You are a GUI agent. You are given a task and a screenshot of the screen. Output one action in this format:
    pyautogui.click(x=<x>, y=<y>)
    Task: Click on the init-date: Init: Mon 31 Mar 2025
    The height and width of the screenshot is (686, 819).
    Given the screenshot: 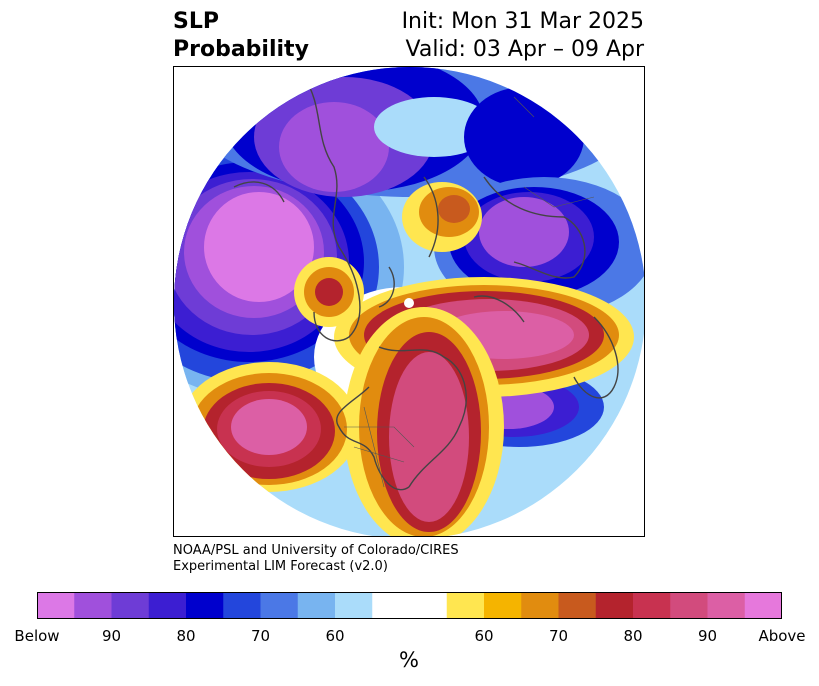 What is the action you would take?
    pyautogui.click(x=522, y=21)
    